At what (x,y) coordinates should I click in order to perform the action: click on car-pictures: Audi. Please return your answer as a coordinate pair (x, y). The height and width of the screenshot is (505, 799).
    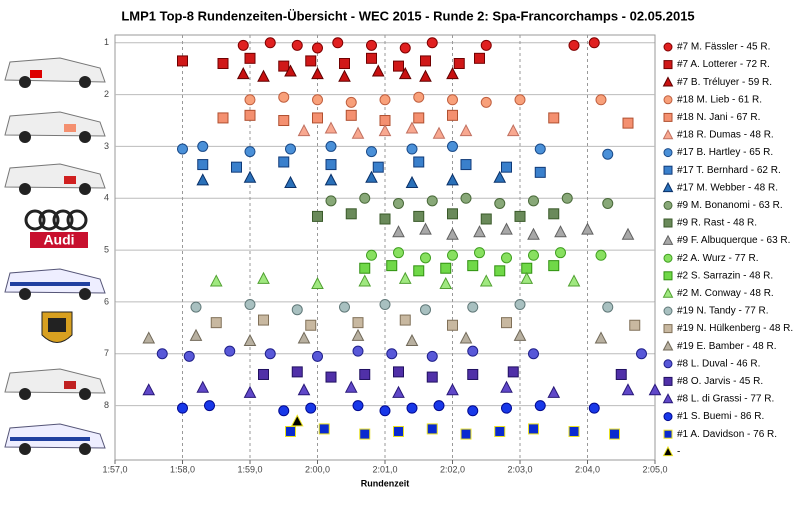
    Looking at the image, I should click on (55, 256).